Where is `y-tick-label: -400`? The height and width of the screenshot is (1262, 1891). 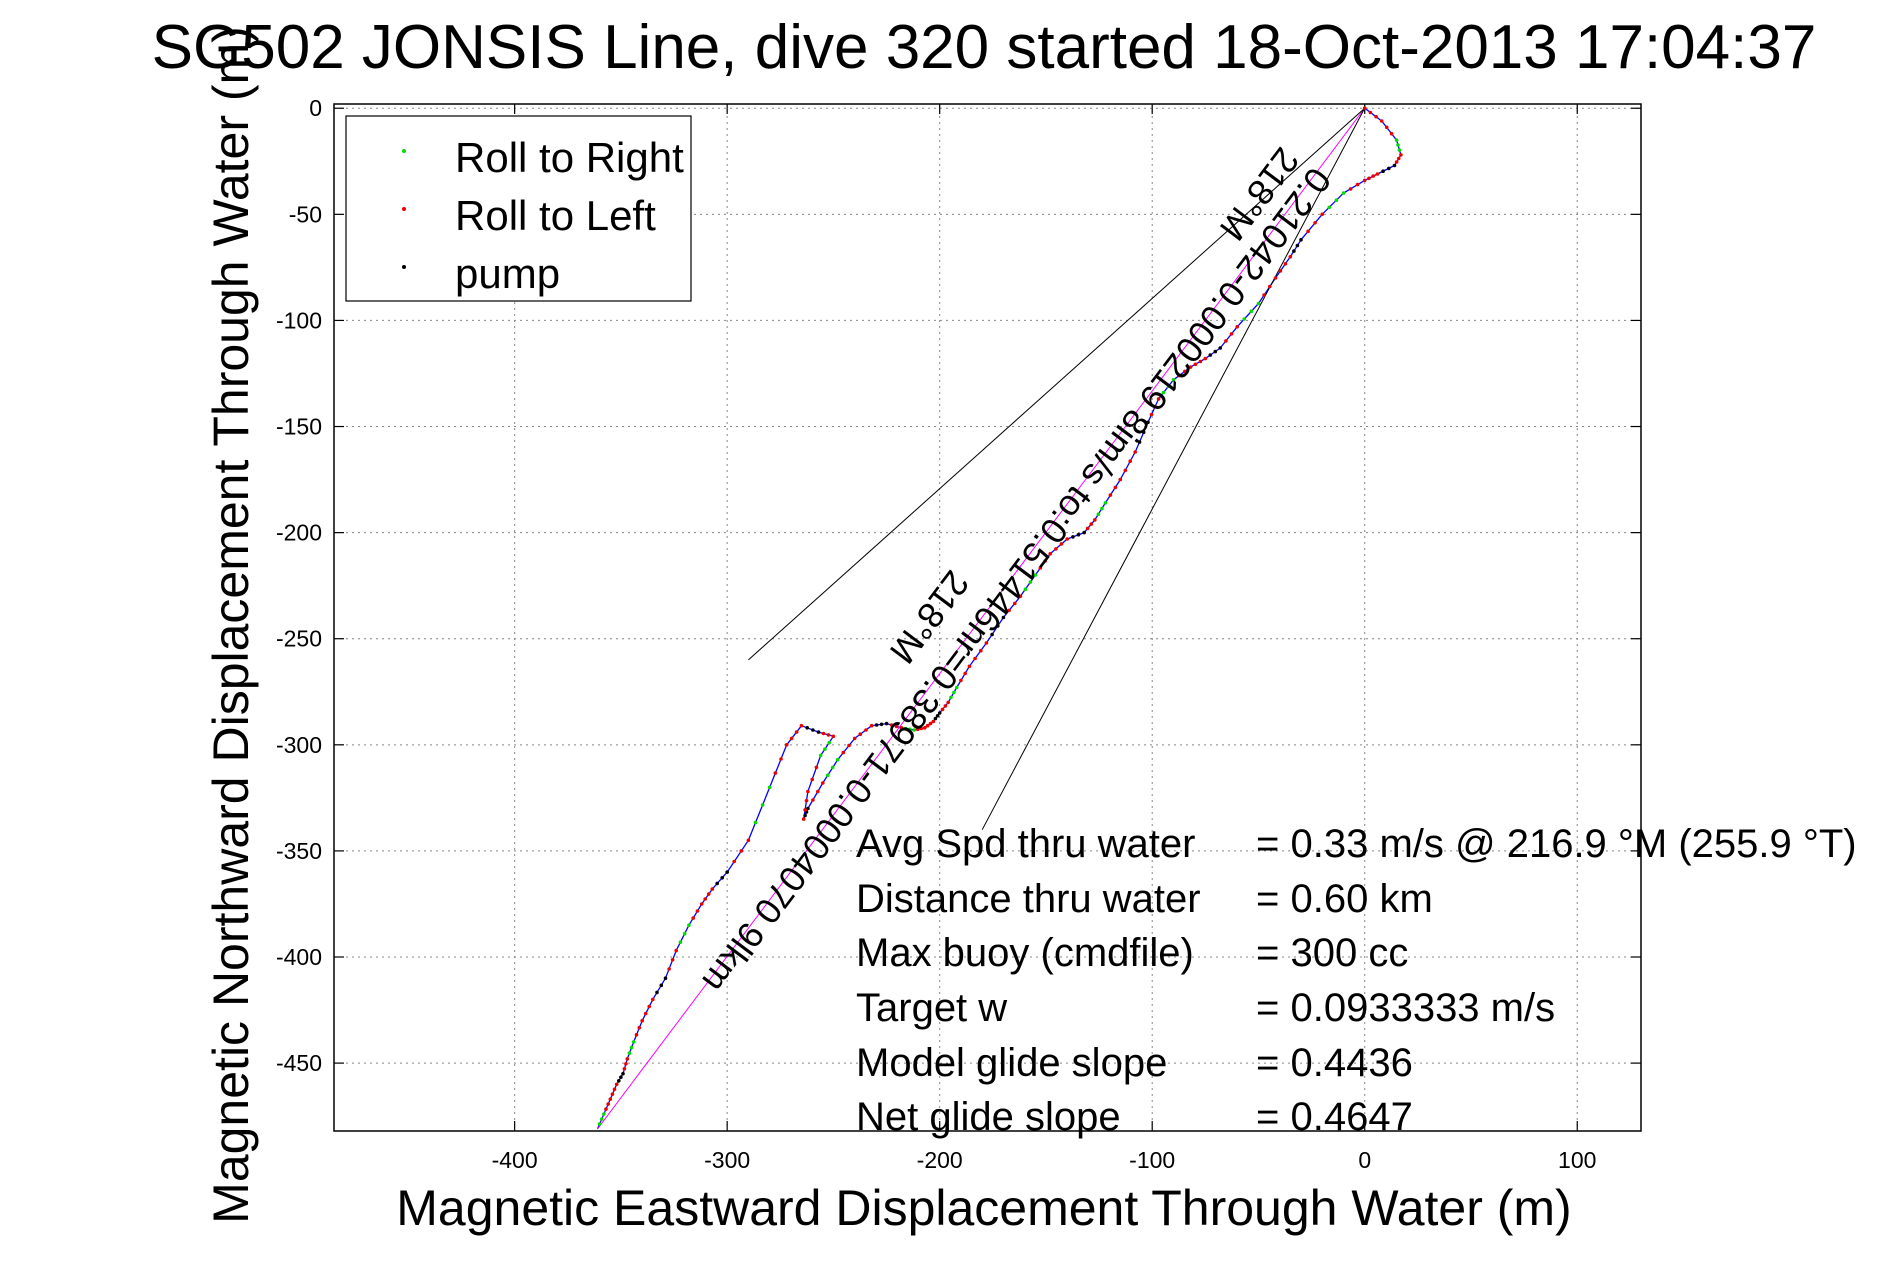 y-tick-label: -400 is located at coordinates (299, 957).